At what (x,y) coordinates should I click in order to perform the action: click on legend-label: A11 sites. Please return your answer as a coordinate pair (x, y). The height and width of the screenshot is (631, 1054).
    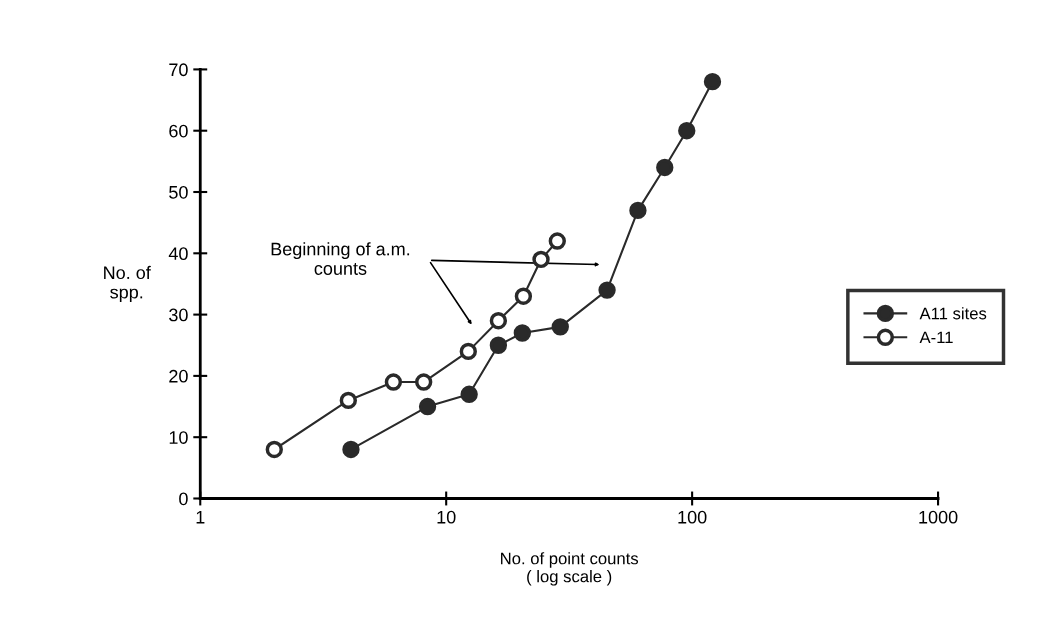
    Looking at the image, I should click on (953, 313).